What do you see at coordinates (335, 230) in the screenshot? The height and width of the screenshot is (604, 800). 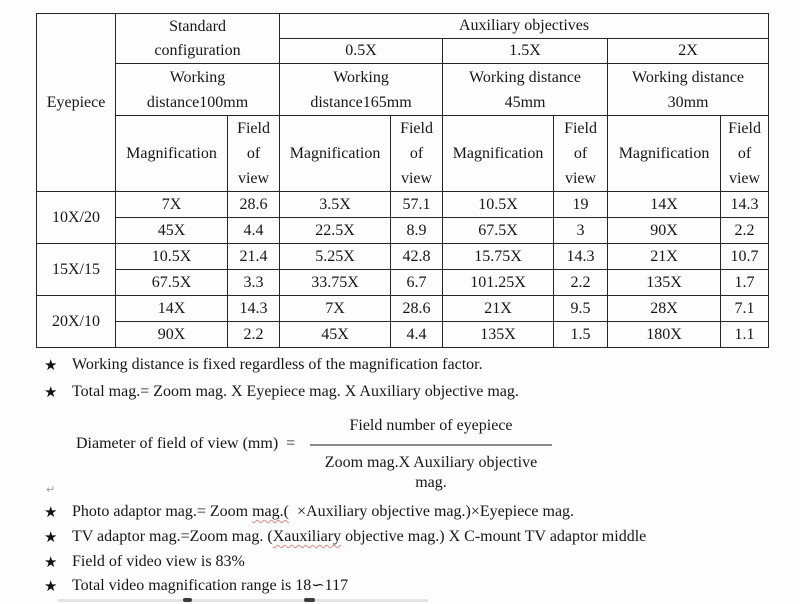 I see `magnification-value: 22.5X` at bounding box center [335, 230].